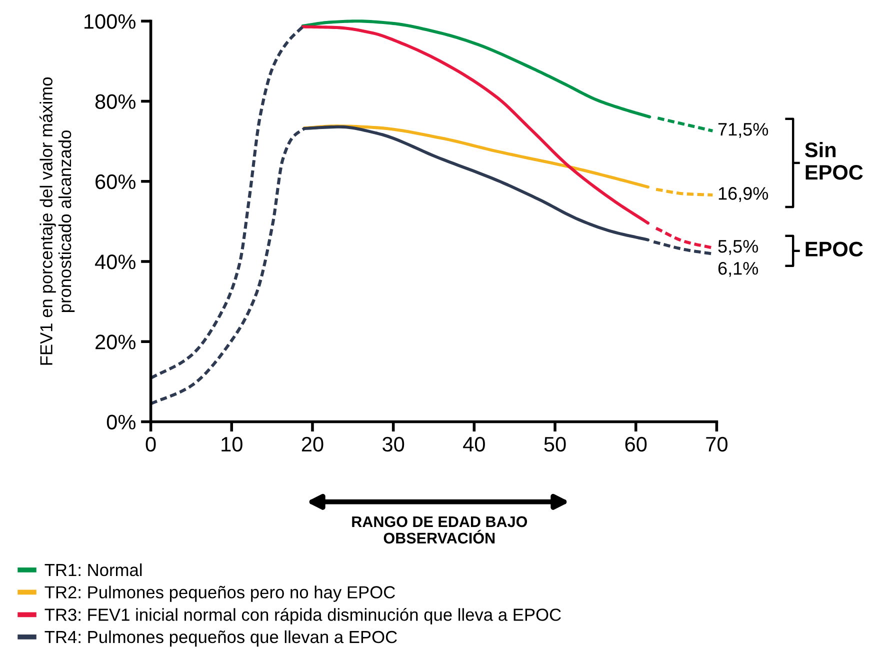  Describe the element at coordinates (220, 638) in the screenshot. I see `legend-label: TR4: Pulmones pequeños que llevan a EPOC` at that location.